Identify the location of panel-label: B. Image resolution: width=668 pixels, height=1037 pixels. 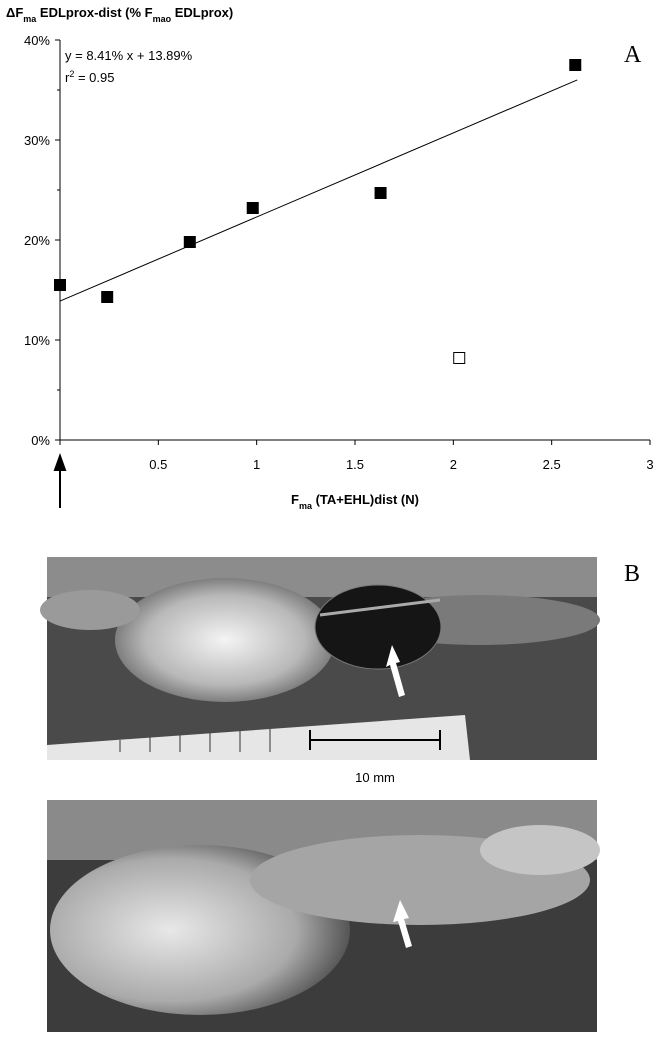
(632, 574).